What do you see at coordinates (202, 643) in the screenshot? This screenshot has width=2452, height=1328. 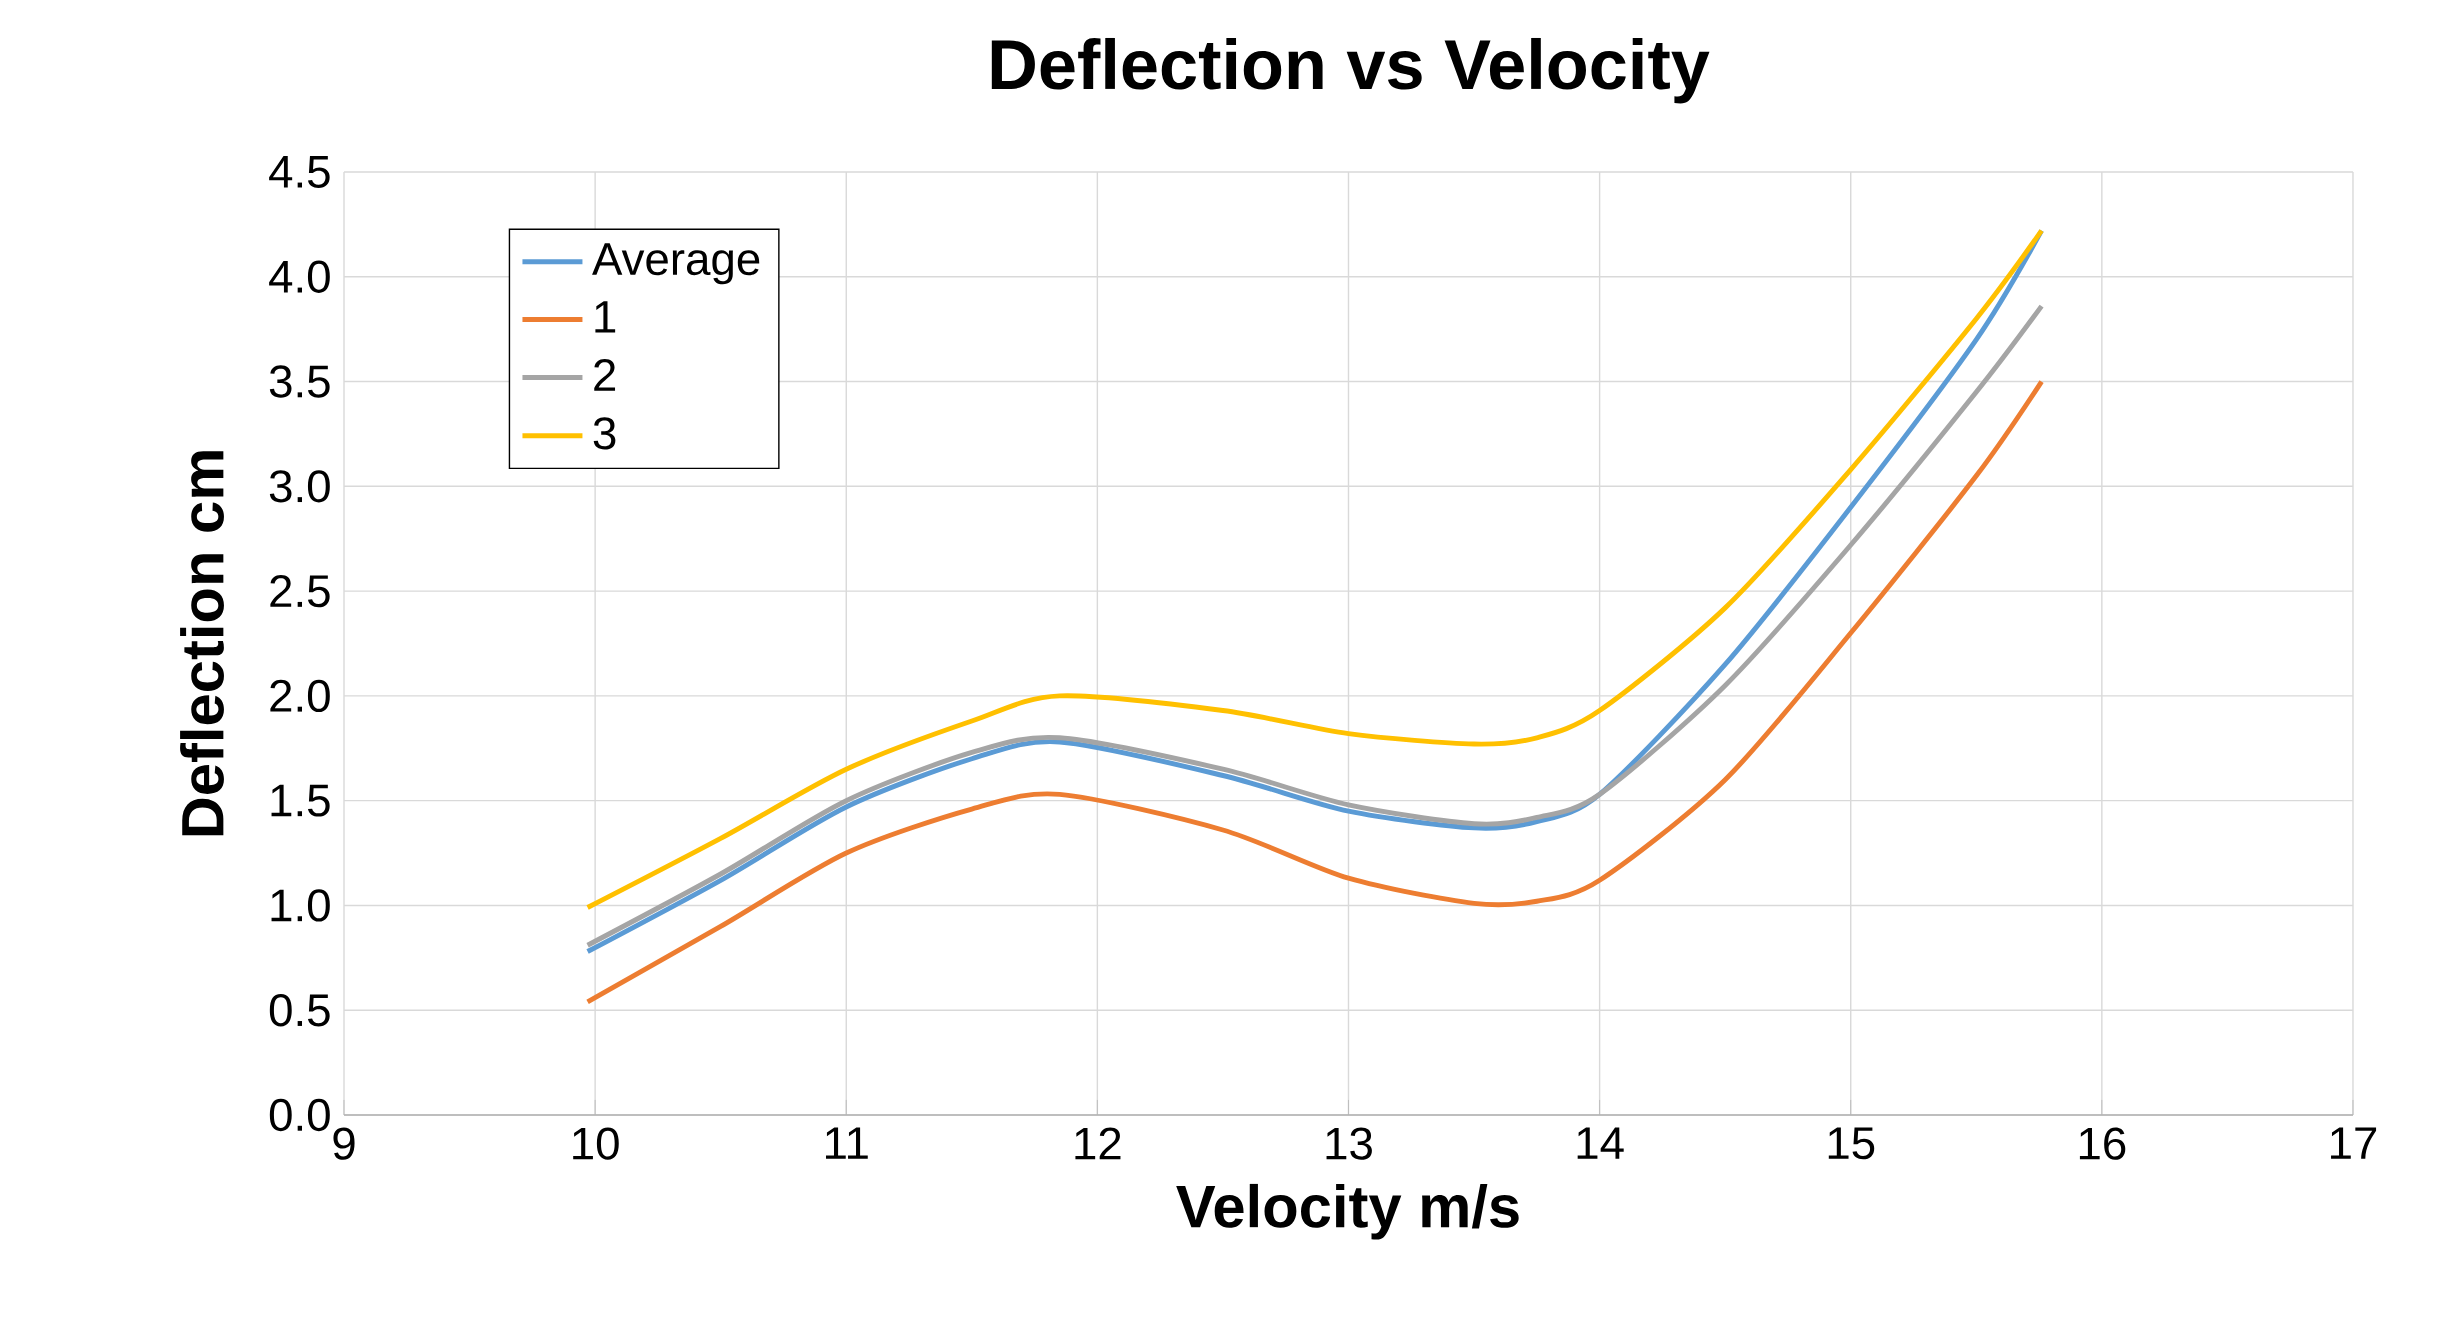 I see `y-axis-title: Deflection cm` at bounding box center [202, 643].